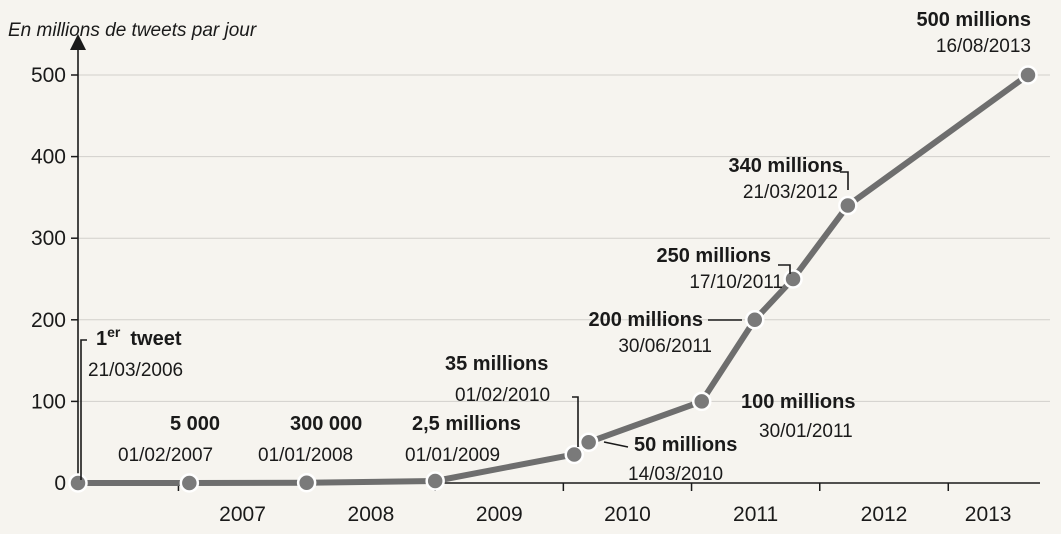 This screenshot has width=1061, height=534. What do you see at coordinates (48, 75) in the screenshot?
I see `y-tick-label-5: 500` at bounding box center [48, 75].